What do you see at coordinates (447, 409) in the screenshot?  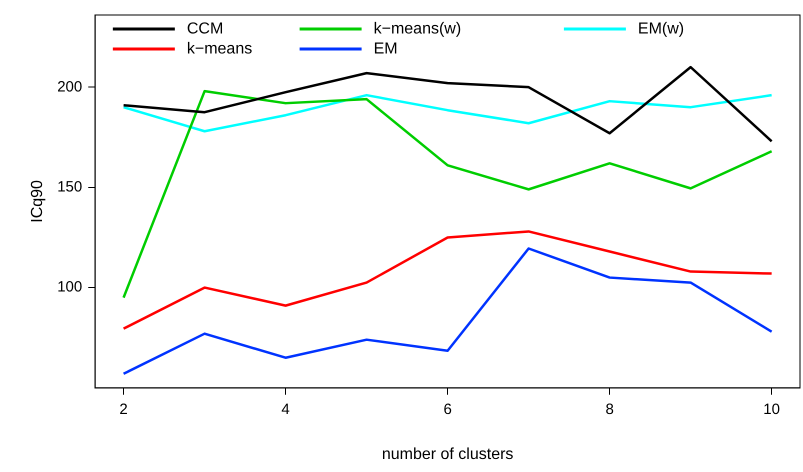 I see `x-tick-label: 6` at bounding box center [447, 409].